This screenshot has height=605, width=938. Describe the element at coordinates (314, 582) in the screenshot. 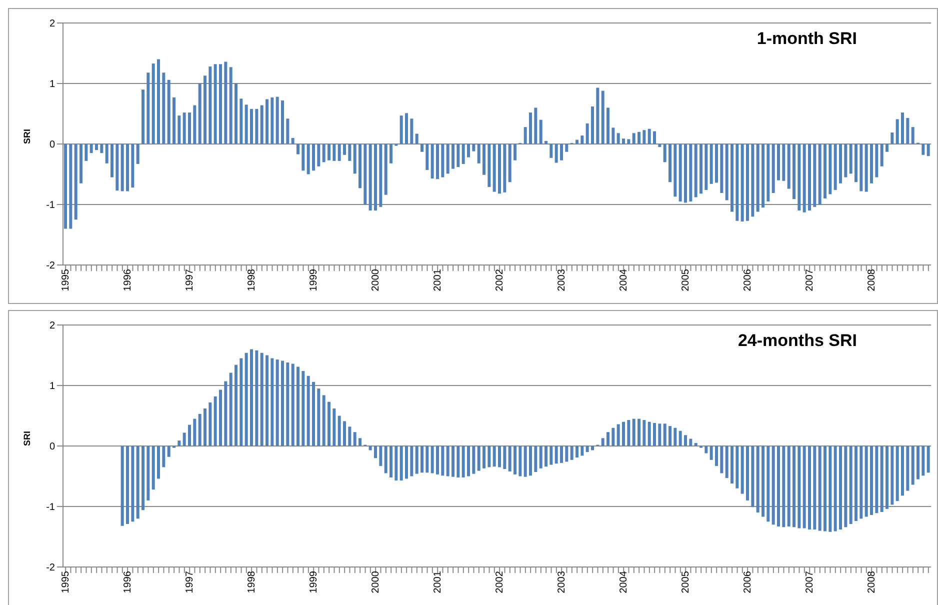

I see `x-tick-label: 1999` at that location.